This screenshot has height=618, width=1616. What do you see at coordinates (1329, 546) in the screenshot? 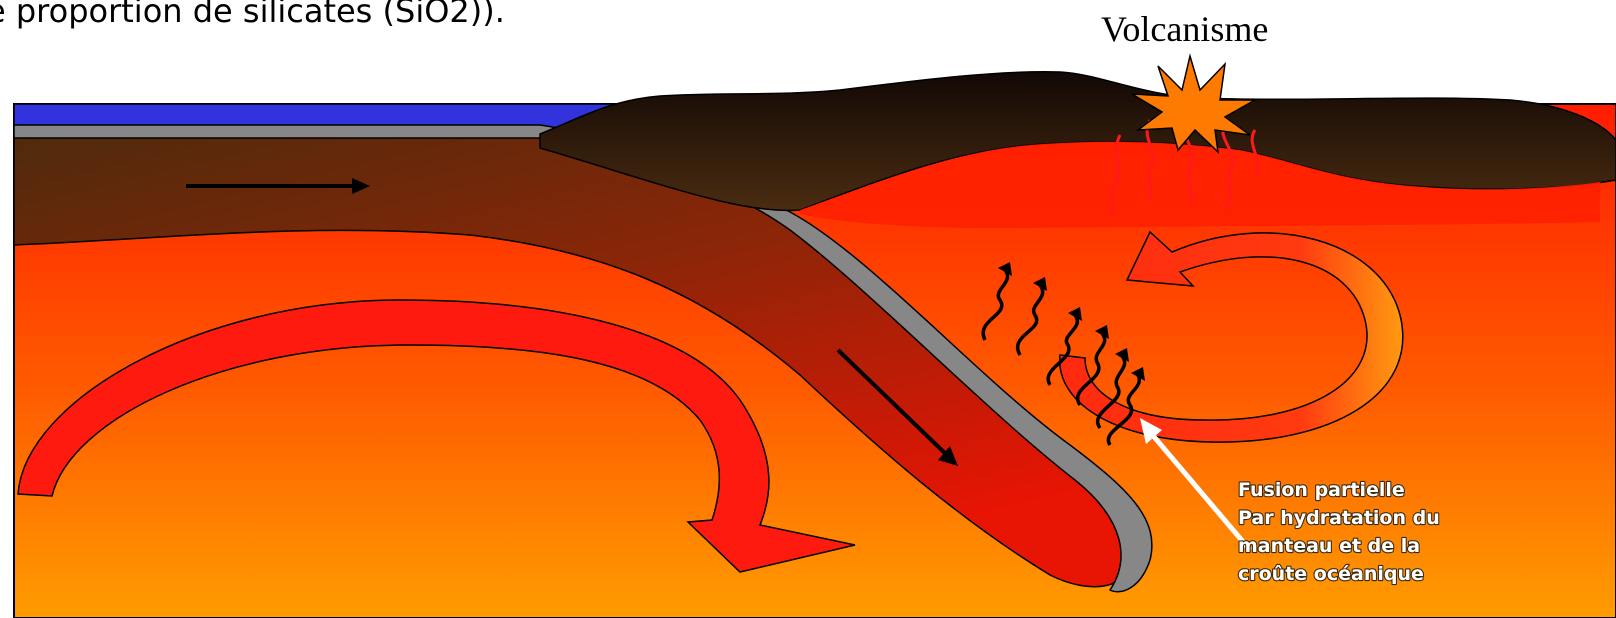
I see `fusion-label-line-3: manteau et de la` at bounding box center [1329, 546].